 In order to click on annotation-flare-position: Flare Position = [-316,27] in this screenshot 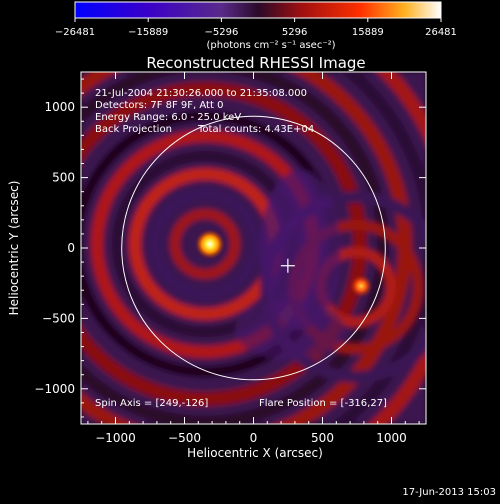, I will do `click(323, 403)`.